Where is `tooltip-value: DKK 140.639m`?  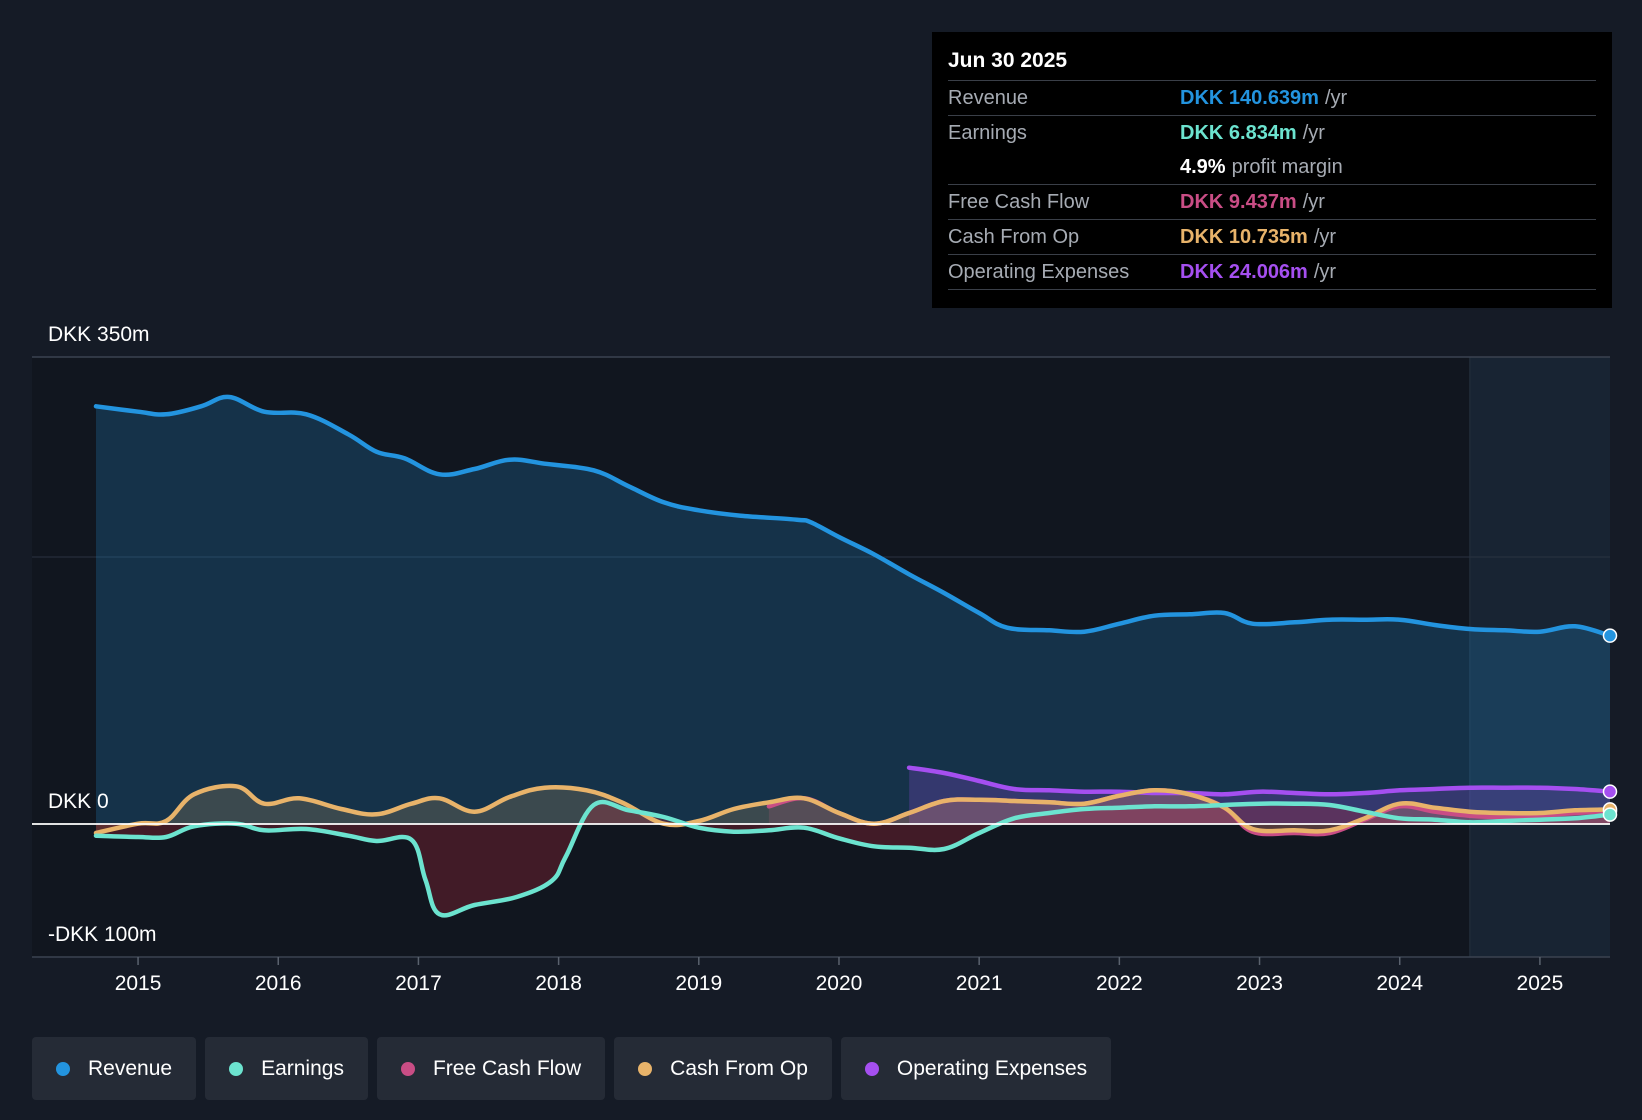
tooltip-value: DKK 140.639m is located at coordinates (1249, 97).